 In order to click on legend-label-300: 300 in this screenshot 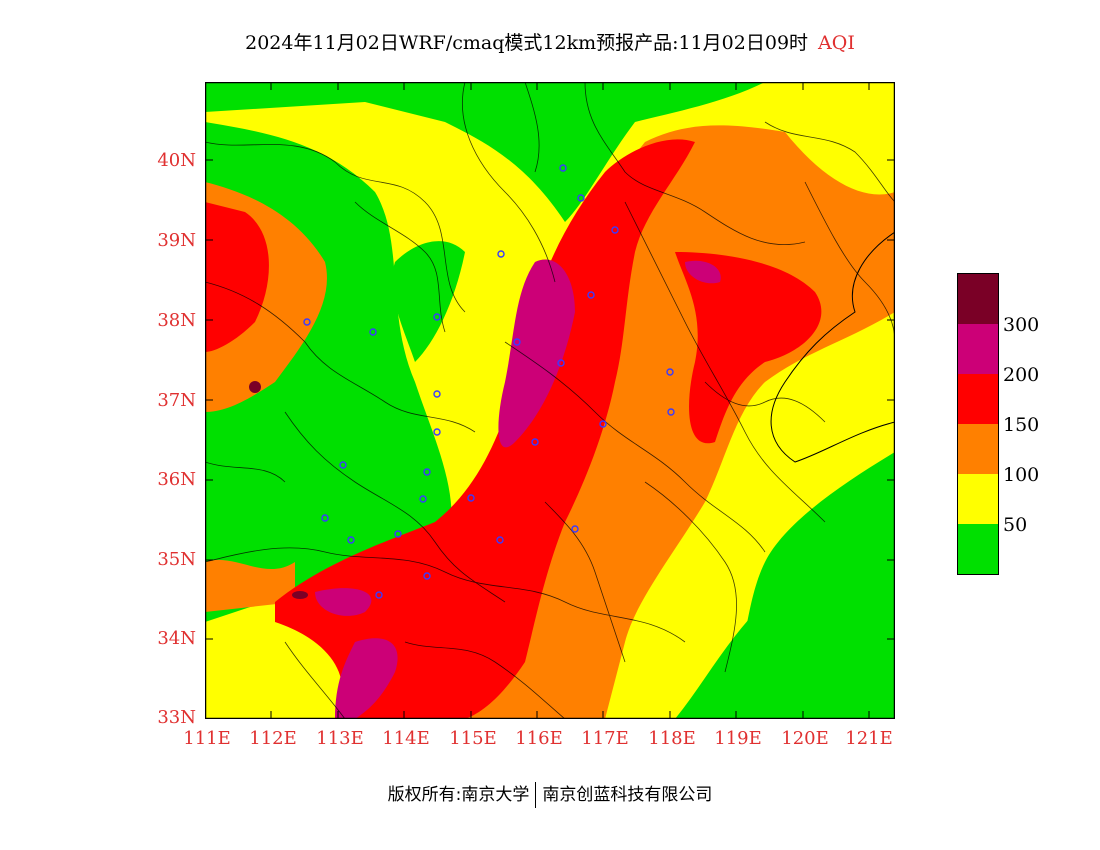, I will do `click(1021, 325)`.